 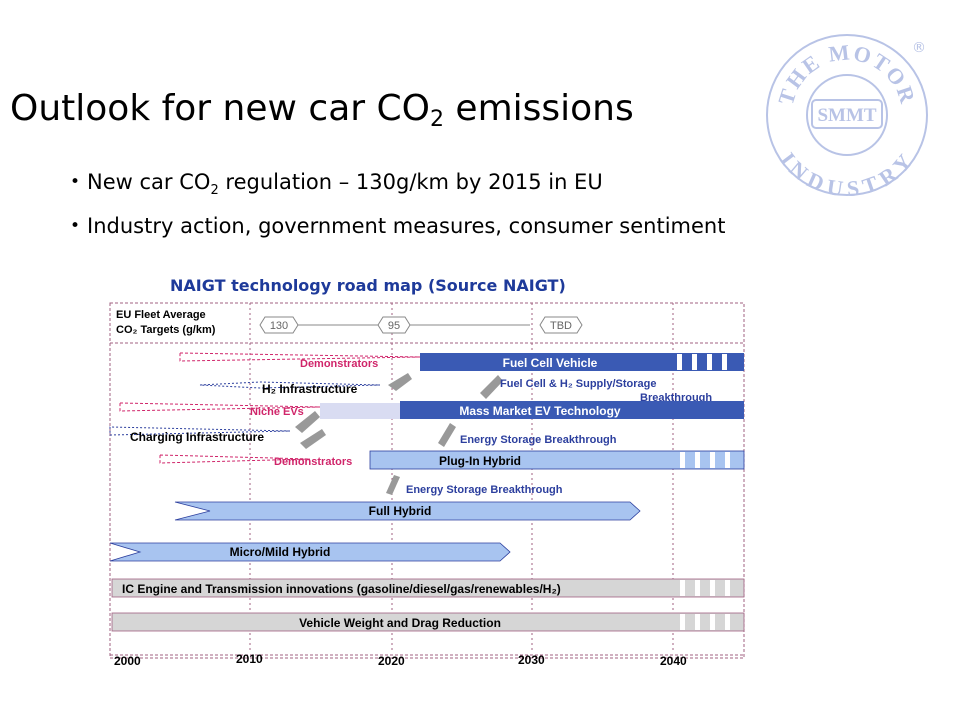 I want to click on full-hybrid-bar, so click(x=407, y=511).